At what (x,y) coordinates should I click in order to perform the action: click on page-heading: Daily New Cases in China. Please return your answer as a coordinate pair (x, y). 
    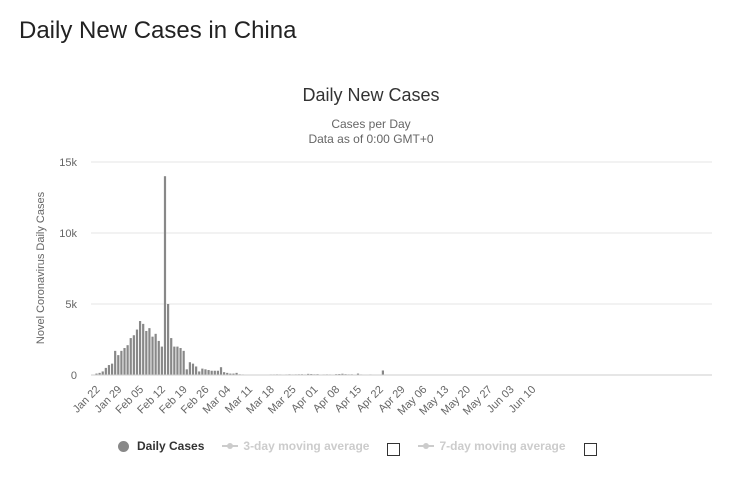
    Looking at the image, I should click on (158, 30).